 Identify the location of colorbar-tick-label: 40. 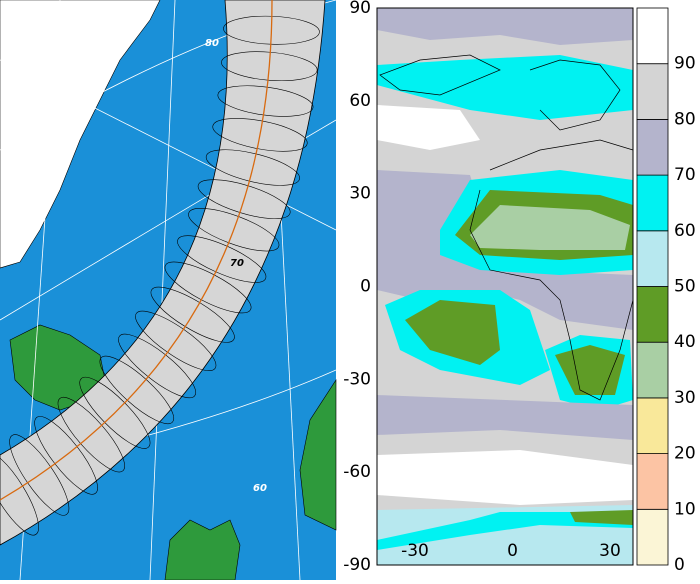
(685, 342).